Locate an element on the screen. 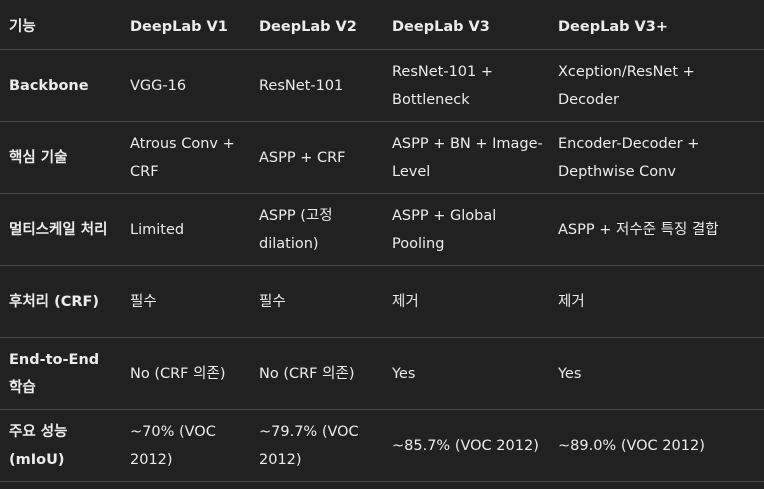  header-cell-v2: DeepLab V2 is located at coordinates (308, 26).